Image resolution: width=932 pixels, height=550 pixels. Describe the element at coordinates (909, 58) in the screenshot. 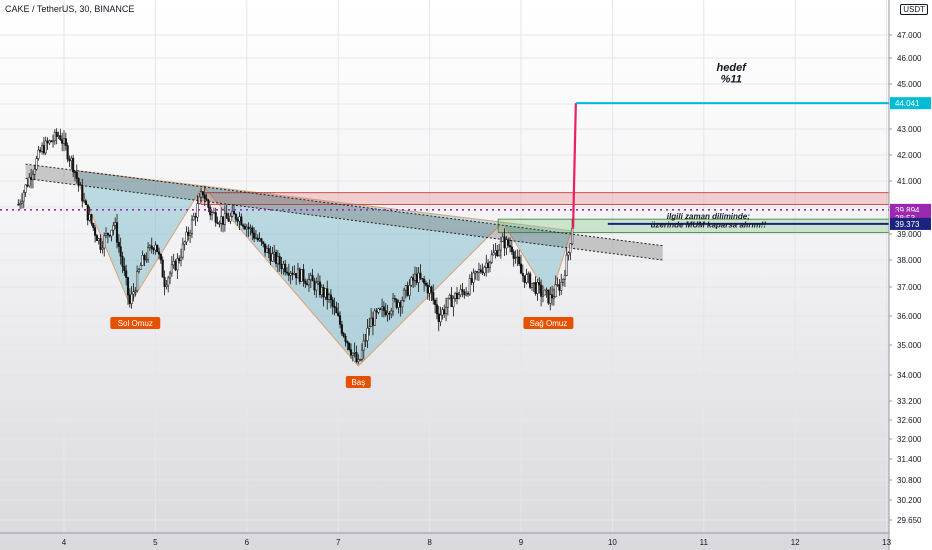

I see `y-tick-label: 46.000` at that location.